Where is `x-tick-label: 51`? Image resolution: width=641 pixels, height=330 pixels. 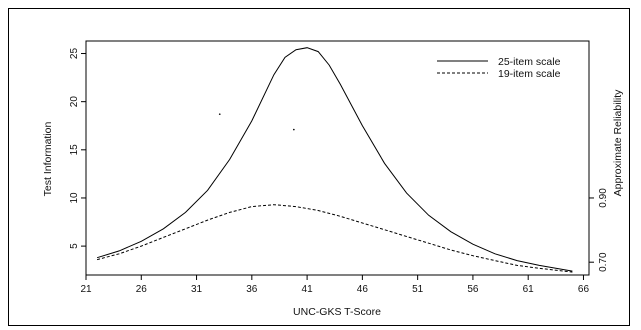 x-tick-label: 51 is located at coordinates (418, 289).